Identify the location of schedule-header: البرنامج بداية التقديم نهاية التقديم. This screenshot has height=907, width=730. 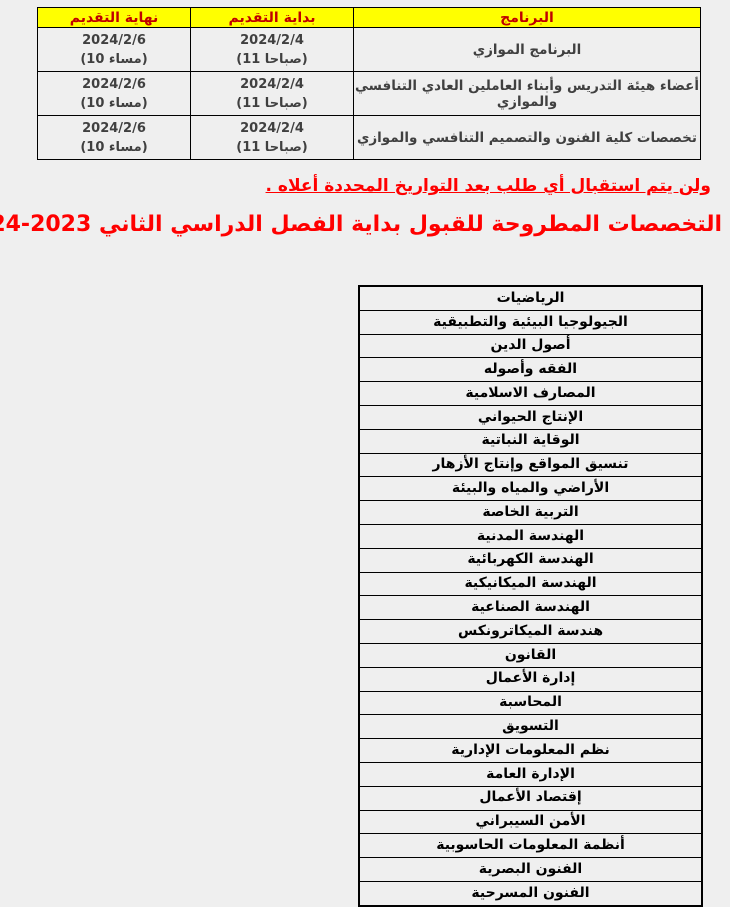
(369, 17).